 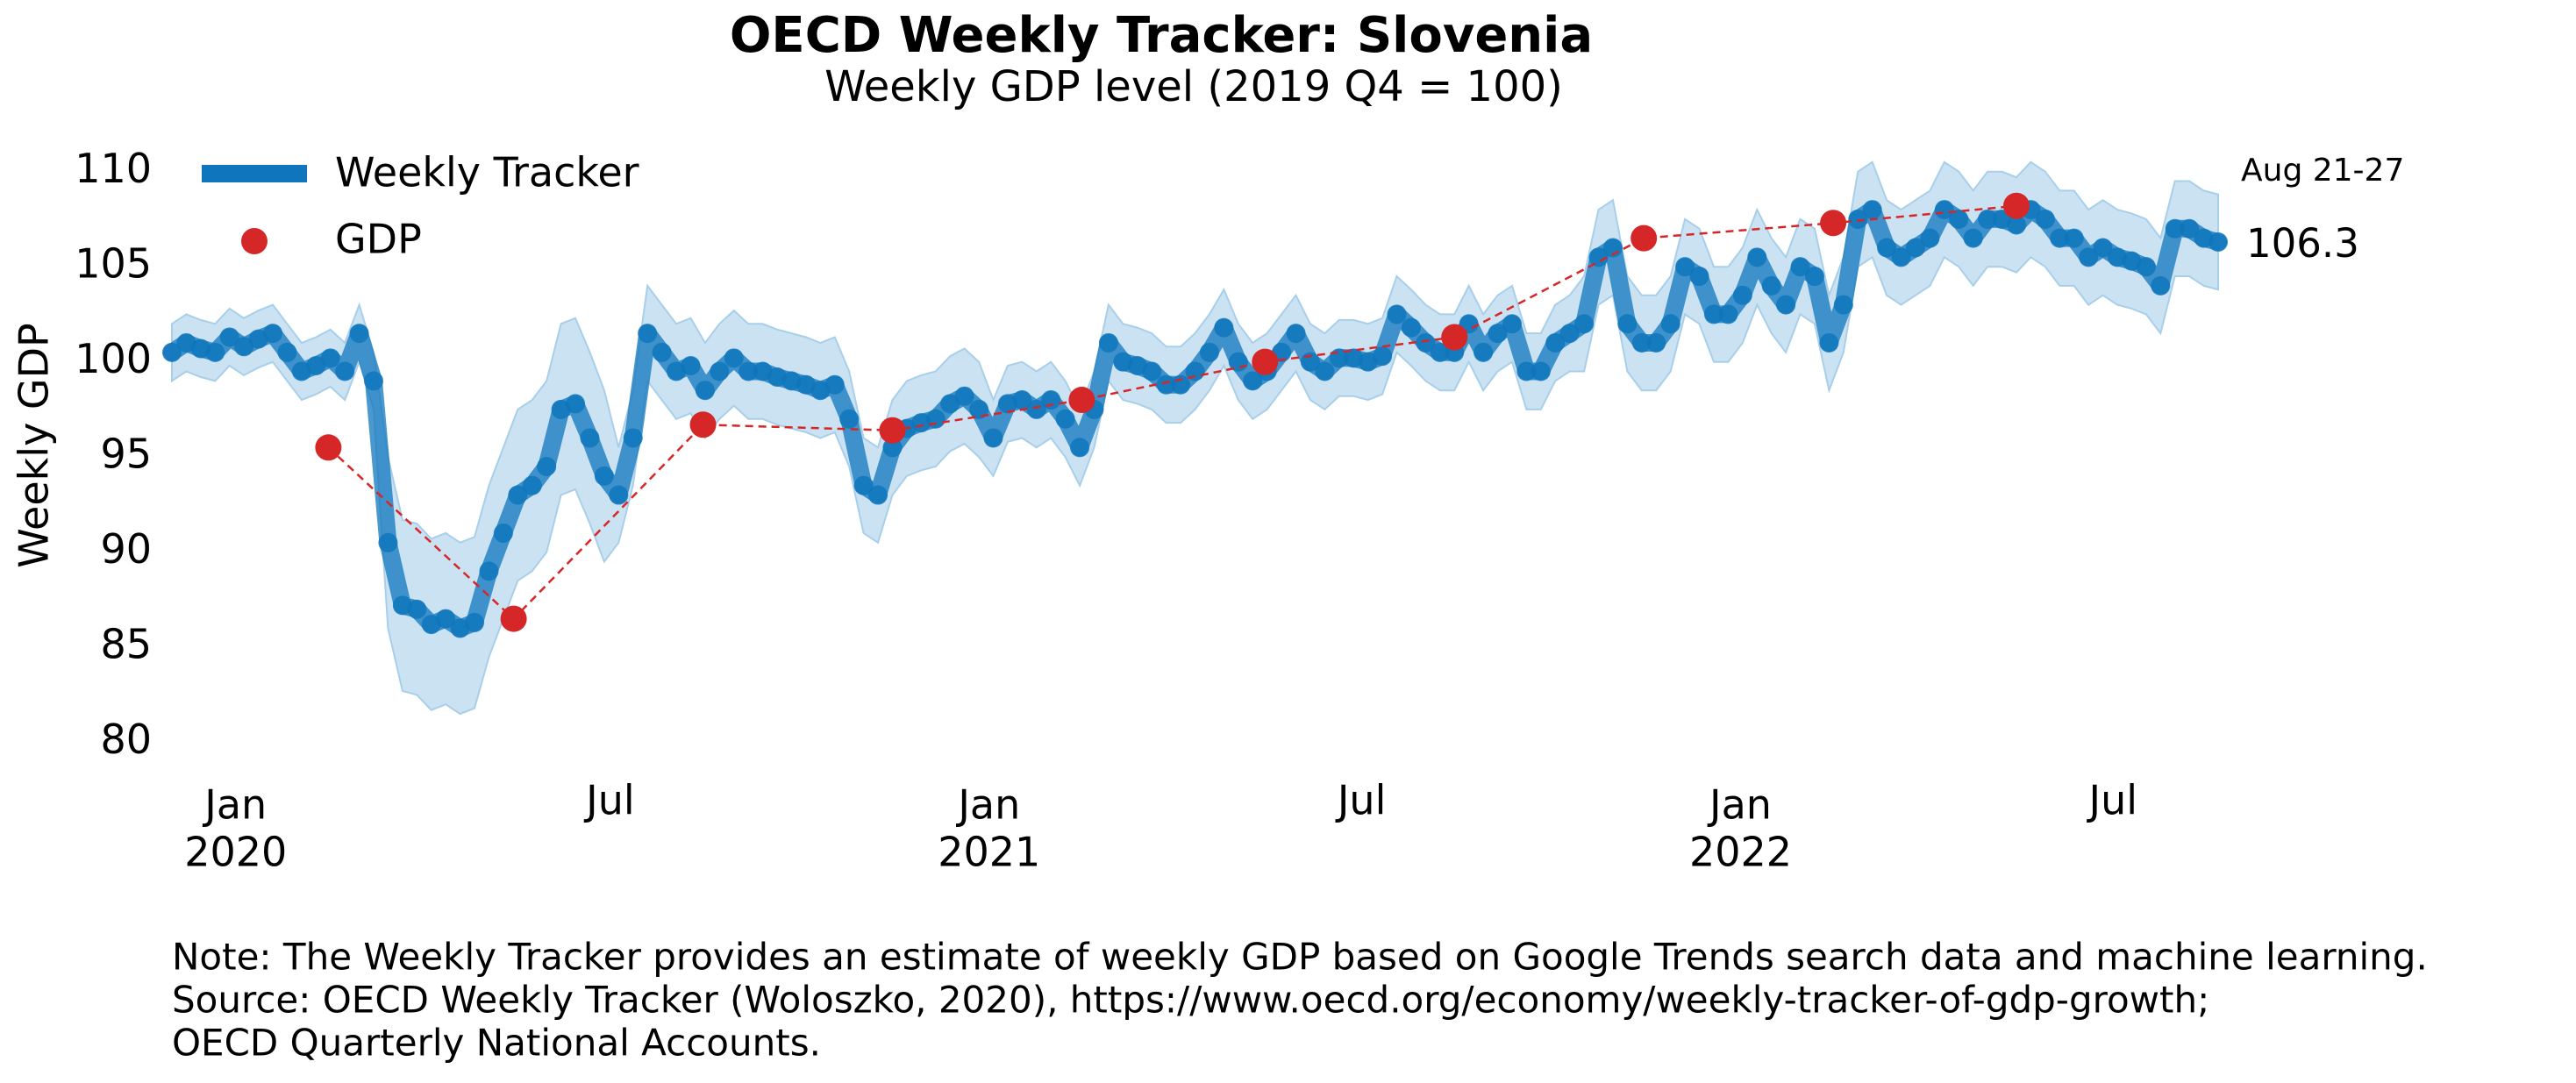 I want to click on legend-marker, so click(x=254, y=241).